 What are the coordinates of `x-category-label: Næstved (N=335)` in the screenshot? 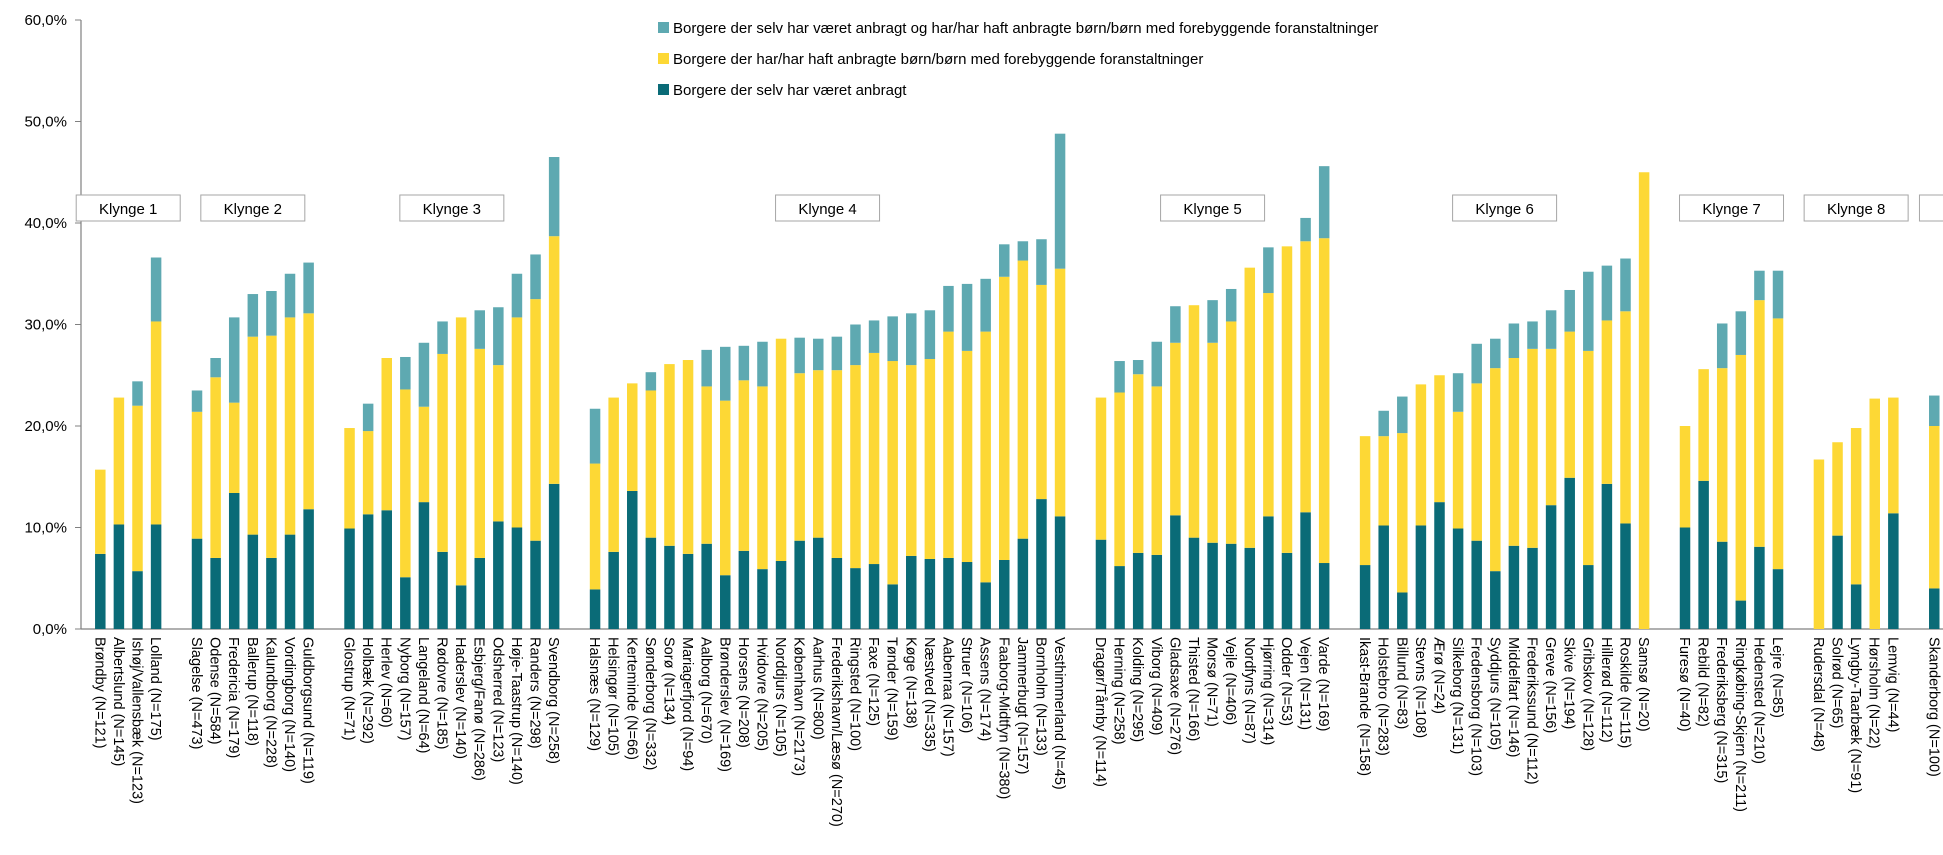 It's located at (929, 694).